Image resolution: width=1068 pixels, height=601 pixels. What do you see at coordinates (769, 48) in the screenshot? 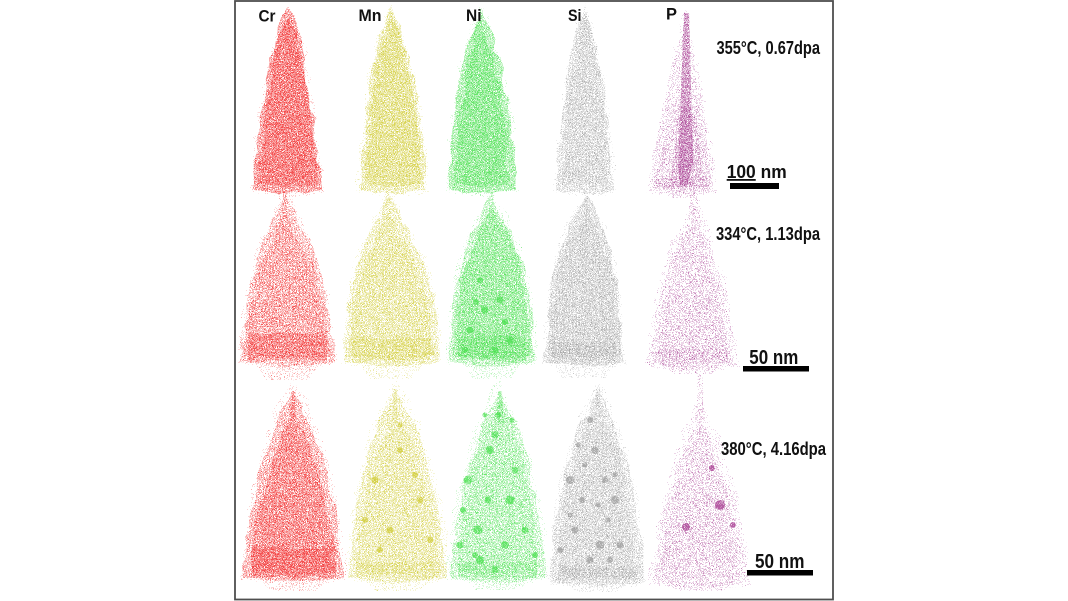
I see `svg-text: 355°C, 0.67dpa` at bounding box center [769, 48].